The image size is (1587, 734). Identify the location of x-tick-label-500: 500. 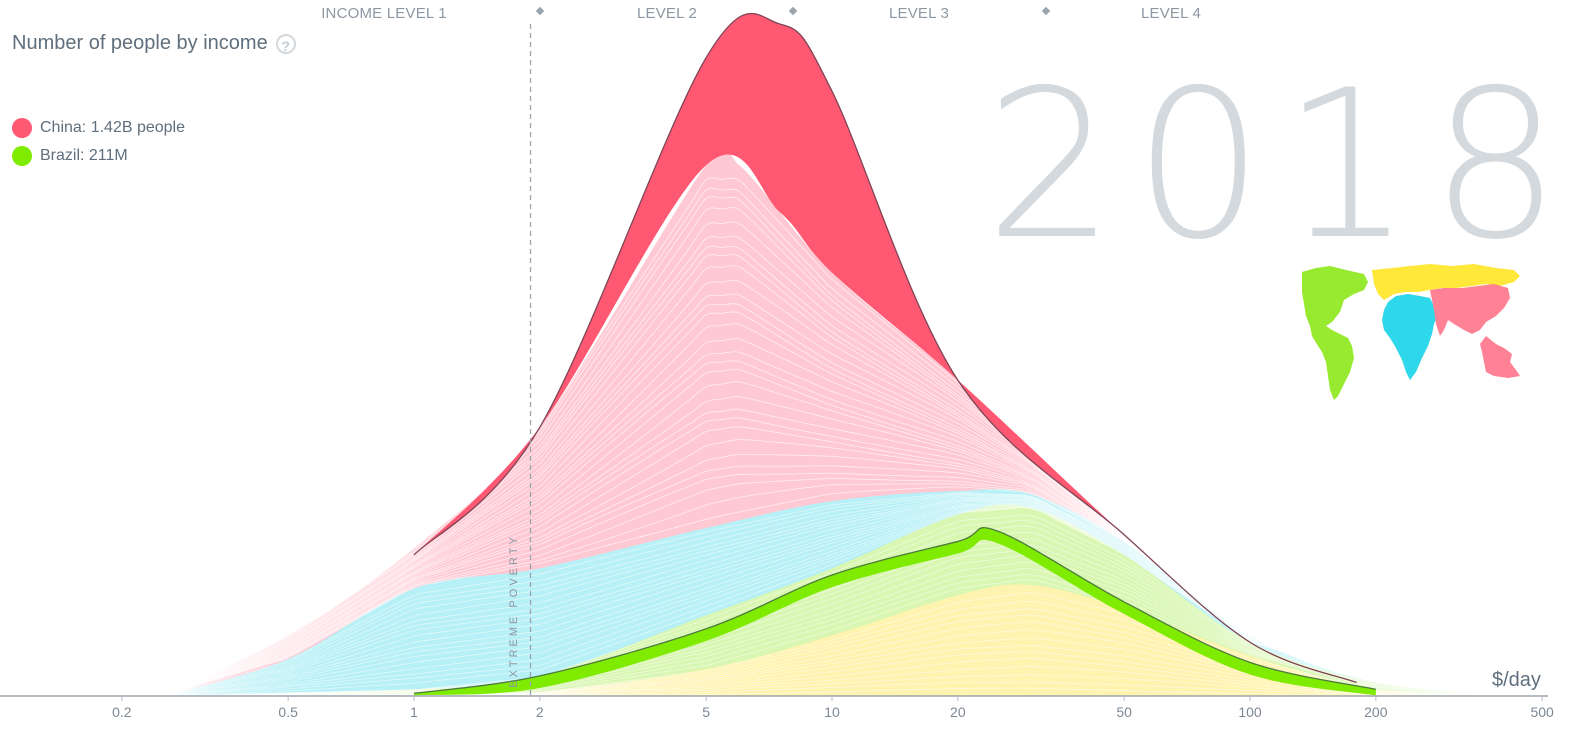
(1542, 712).